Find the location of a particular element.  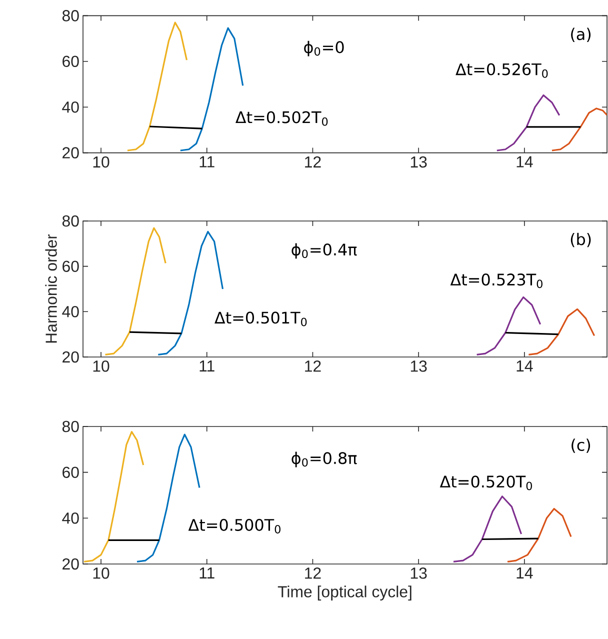

y-axis-title: Harmonic order is located at coordinates (51, 288).